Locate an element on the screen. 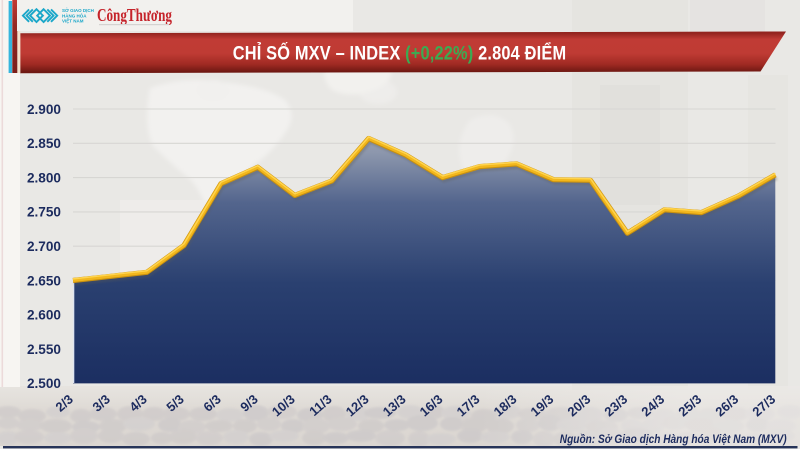 The width and height of the screenshot is (800, 449). svg-text: 2.850 is located at coordinates (44, 143).